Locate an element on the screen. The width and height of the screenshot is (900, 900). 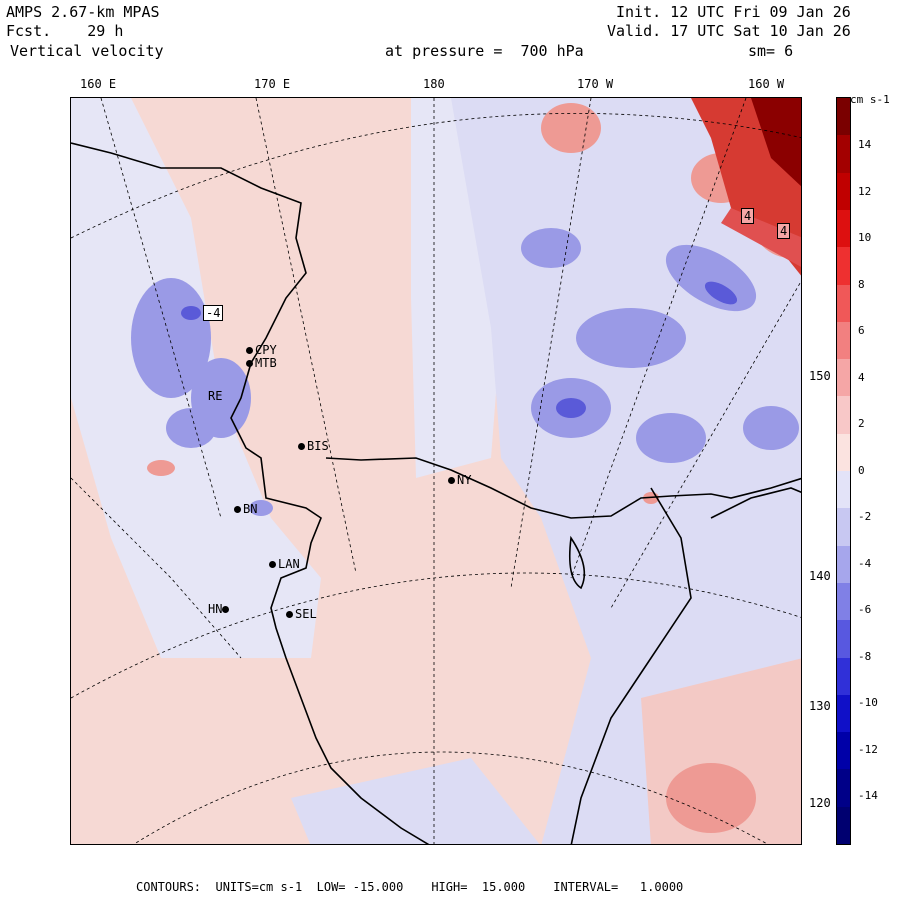
station-label: BIS is located at coordinates (318, 446).